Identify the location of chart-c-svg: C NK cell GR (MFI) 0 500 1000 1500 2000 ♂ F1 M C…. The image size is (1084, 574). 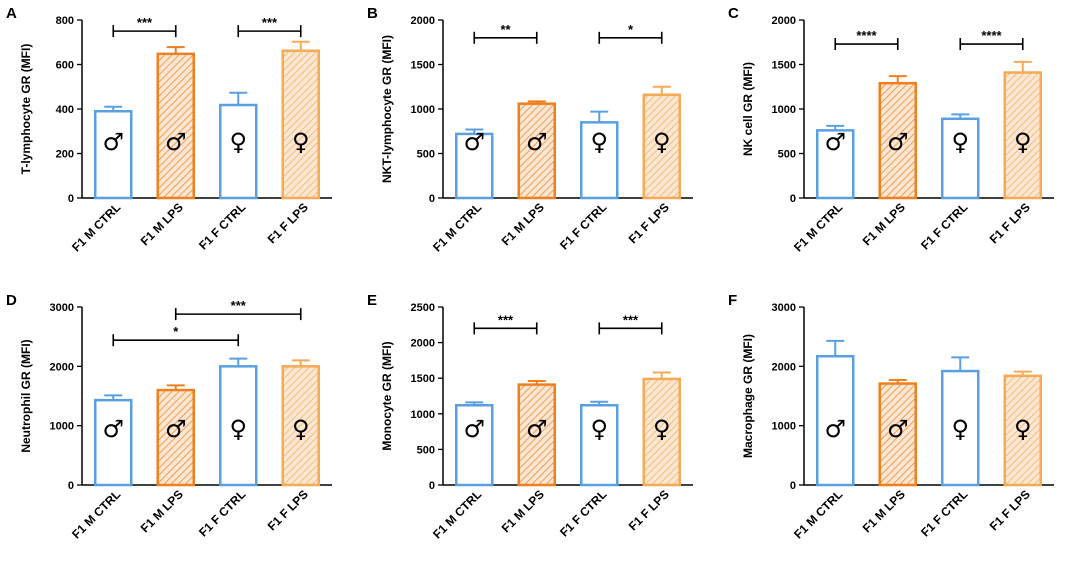
(891, 129).